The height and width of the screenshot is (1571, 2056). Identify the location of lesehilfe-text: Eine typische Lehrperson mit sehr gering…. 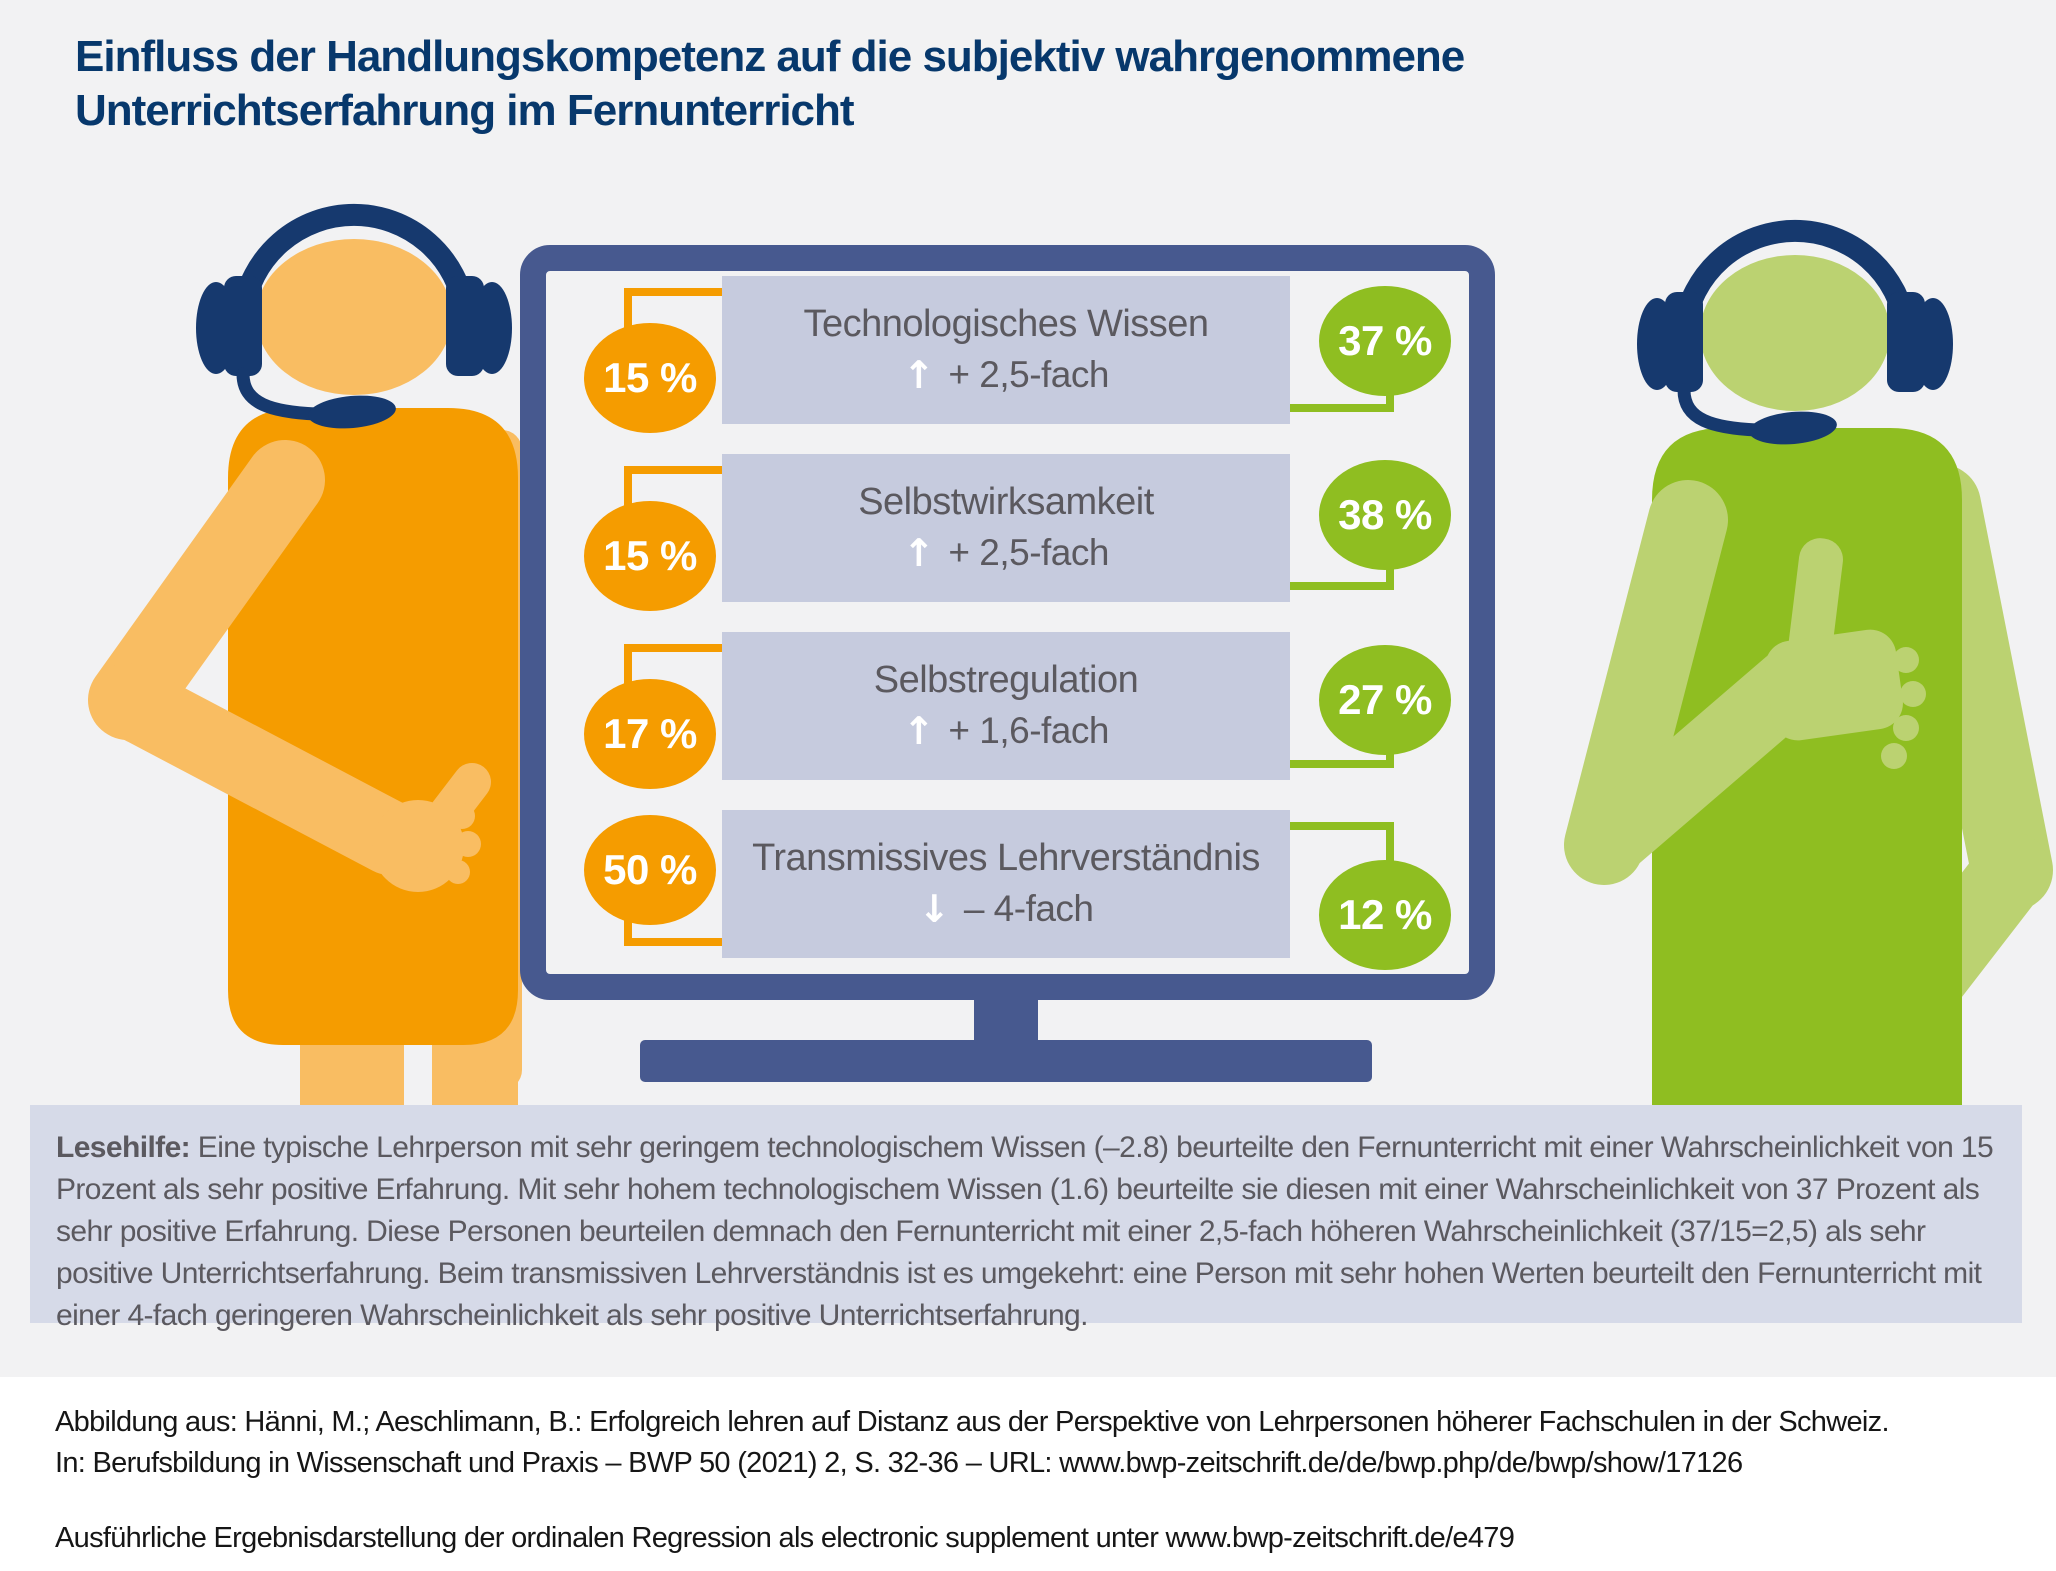
(1025, 1231).